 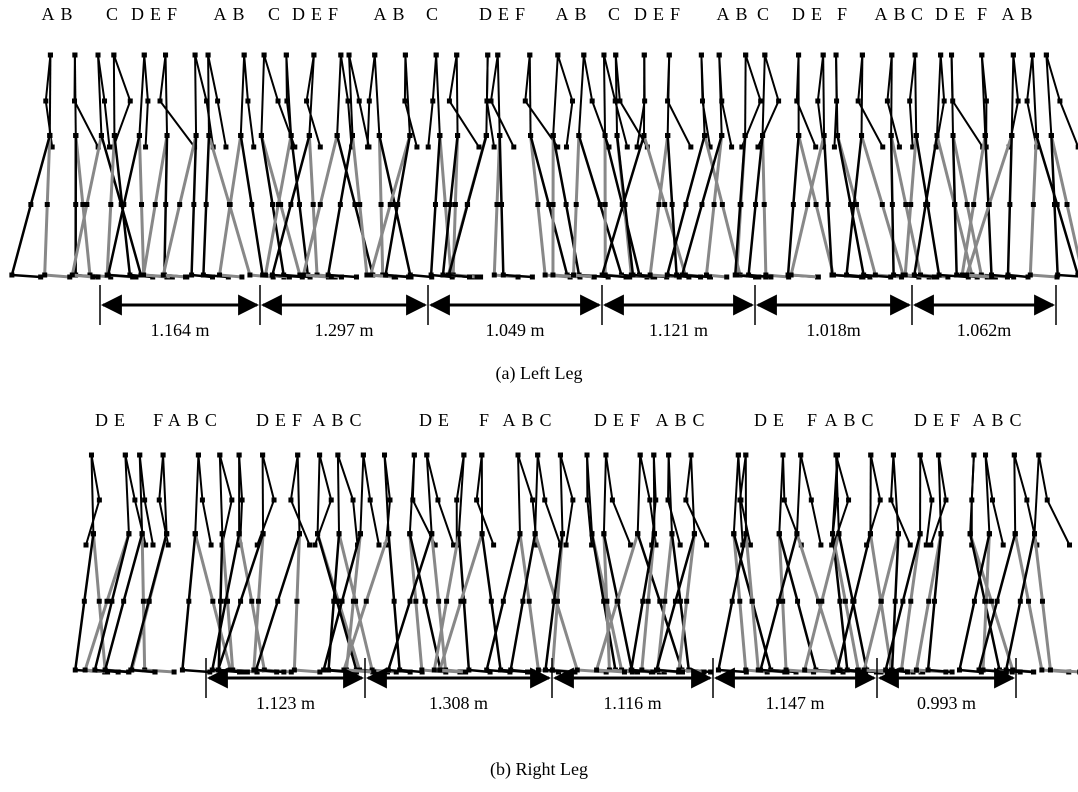 What do you see at coordinates (157, 14) in the screenshot?
I see `phase-label: DEF` at bounding box center [157, 14].